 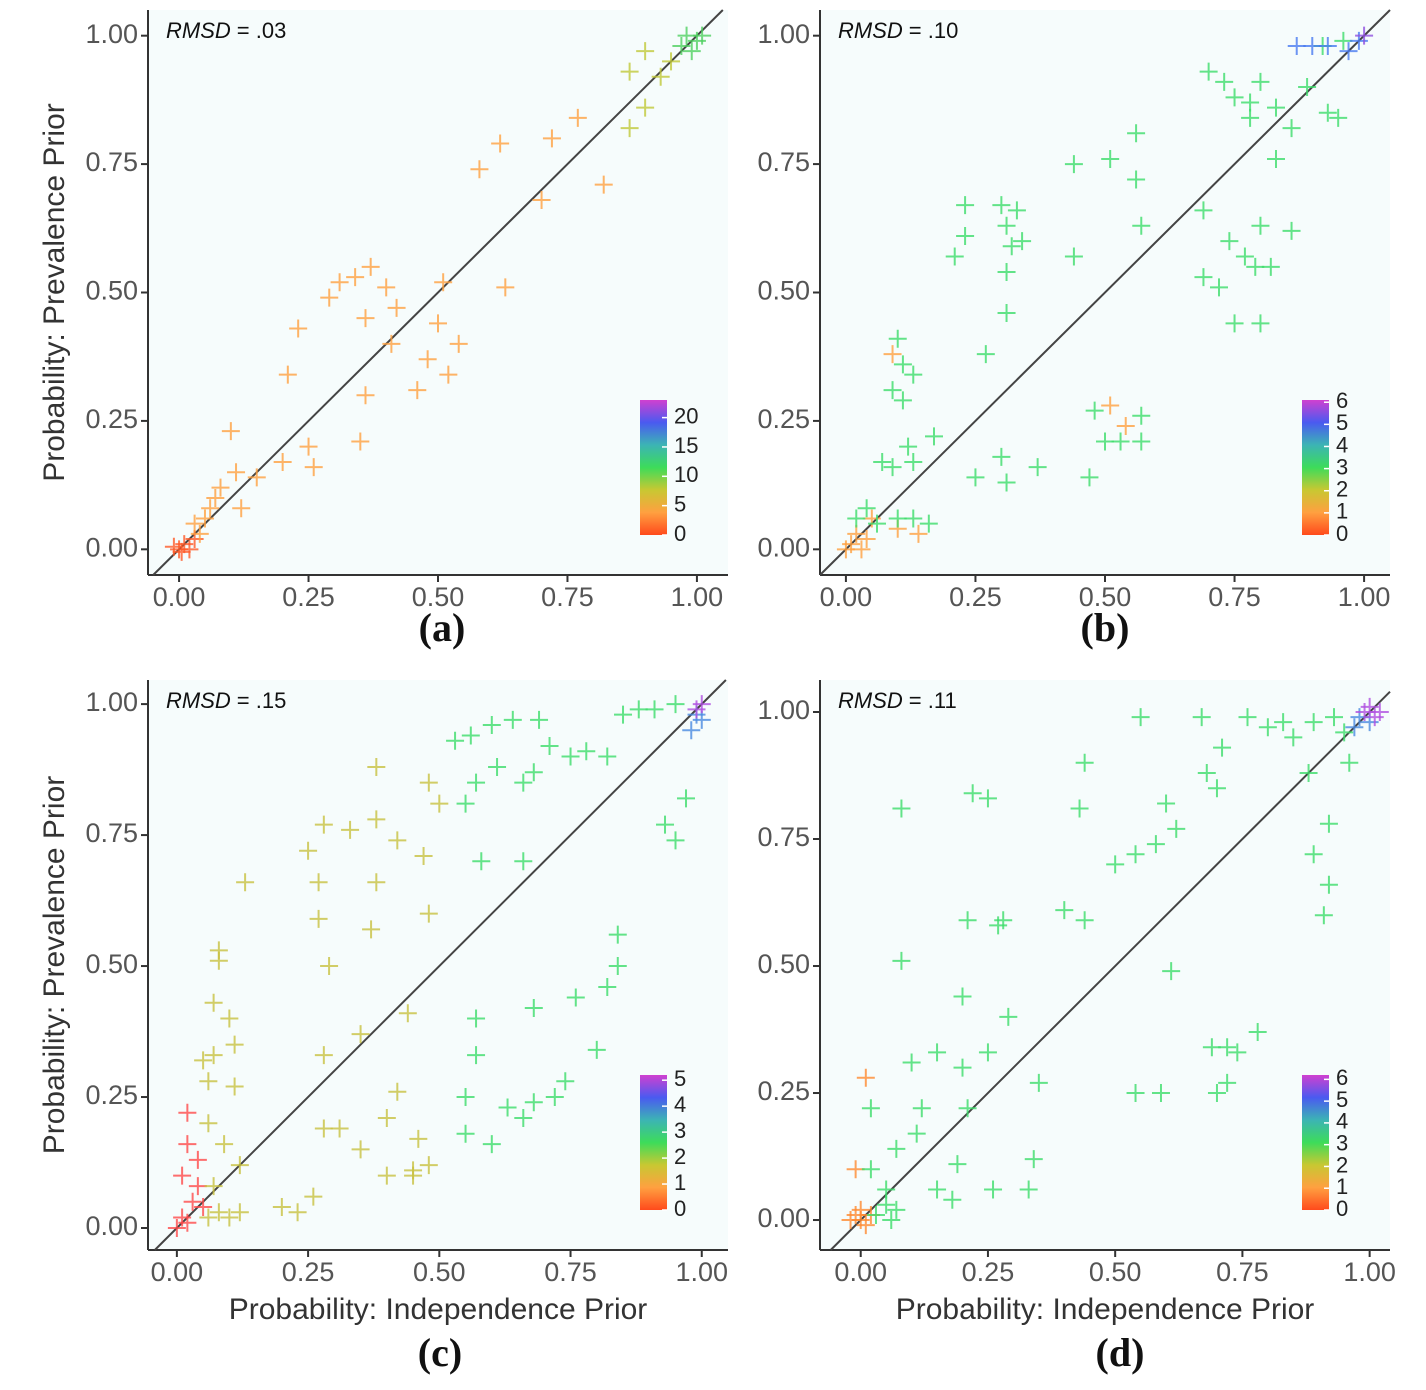 I want to click on annotation: RMSD = .10, so click(x=898, y=30).